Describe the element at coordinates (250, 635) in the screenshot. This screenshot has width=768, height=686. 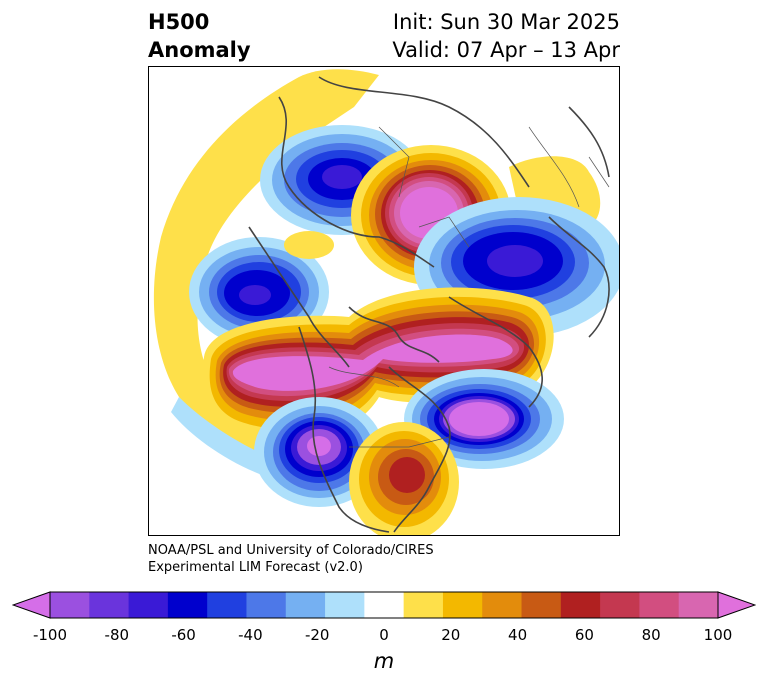
I see `colorbar-tick-label: -40` at that location.